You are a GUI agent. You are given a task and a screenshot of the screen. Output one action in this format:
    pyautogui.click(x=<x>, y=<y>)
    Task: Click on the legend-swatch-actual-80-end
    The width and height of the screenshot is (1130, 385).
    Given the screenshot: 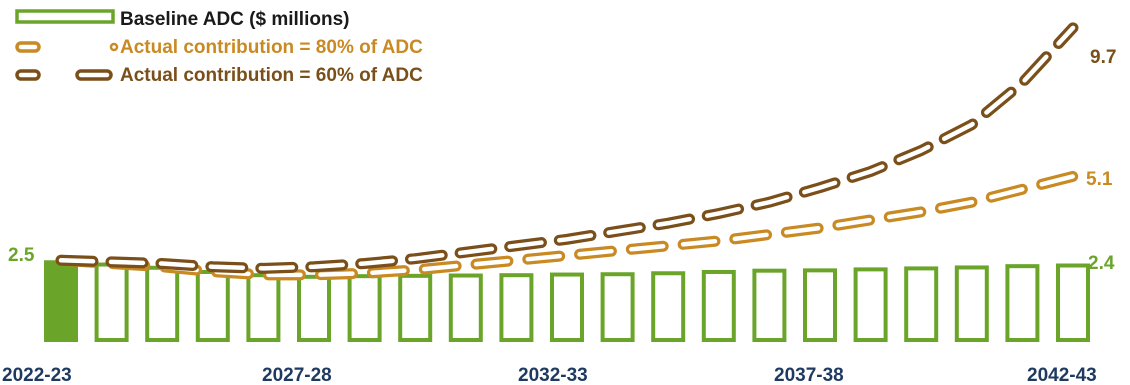 What is the action you would take?
    pyautogui.click(x=114, y=47)
    